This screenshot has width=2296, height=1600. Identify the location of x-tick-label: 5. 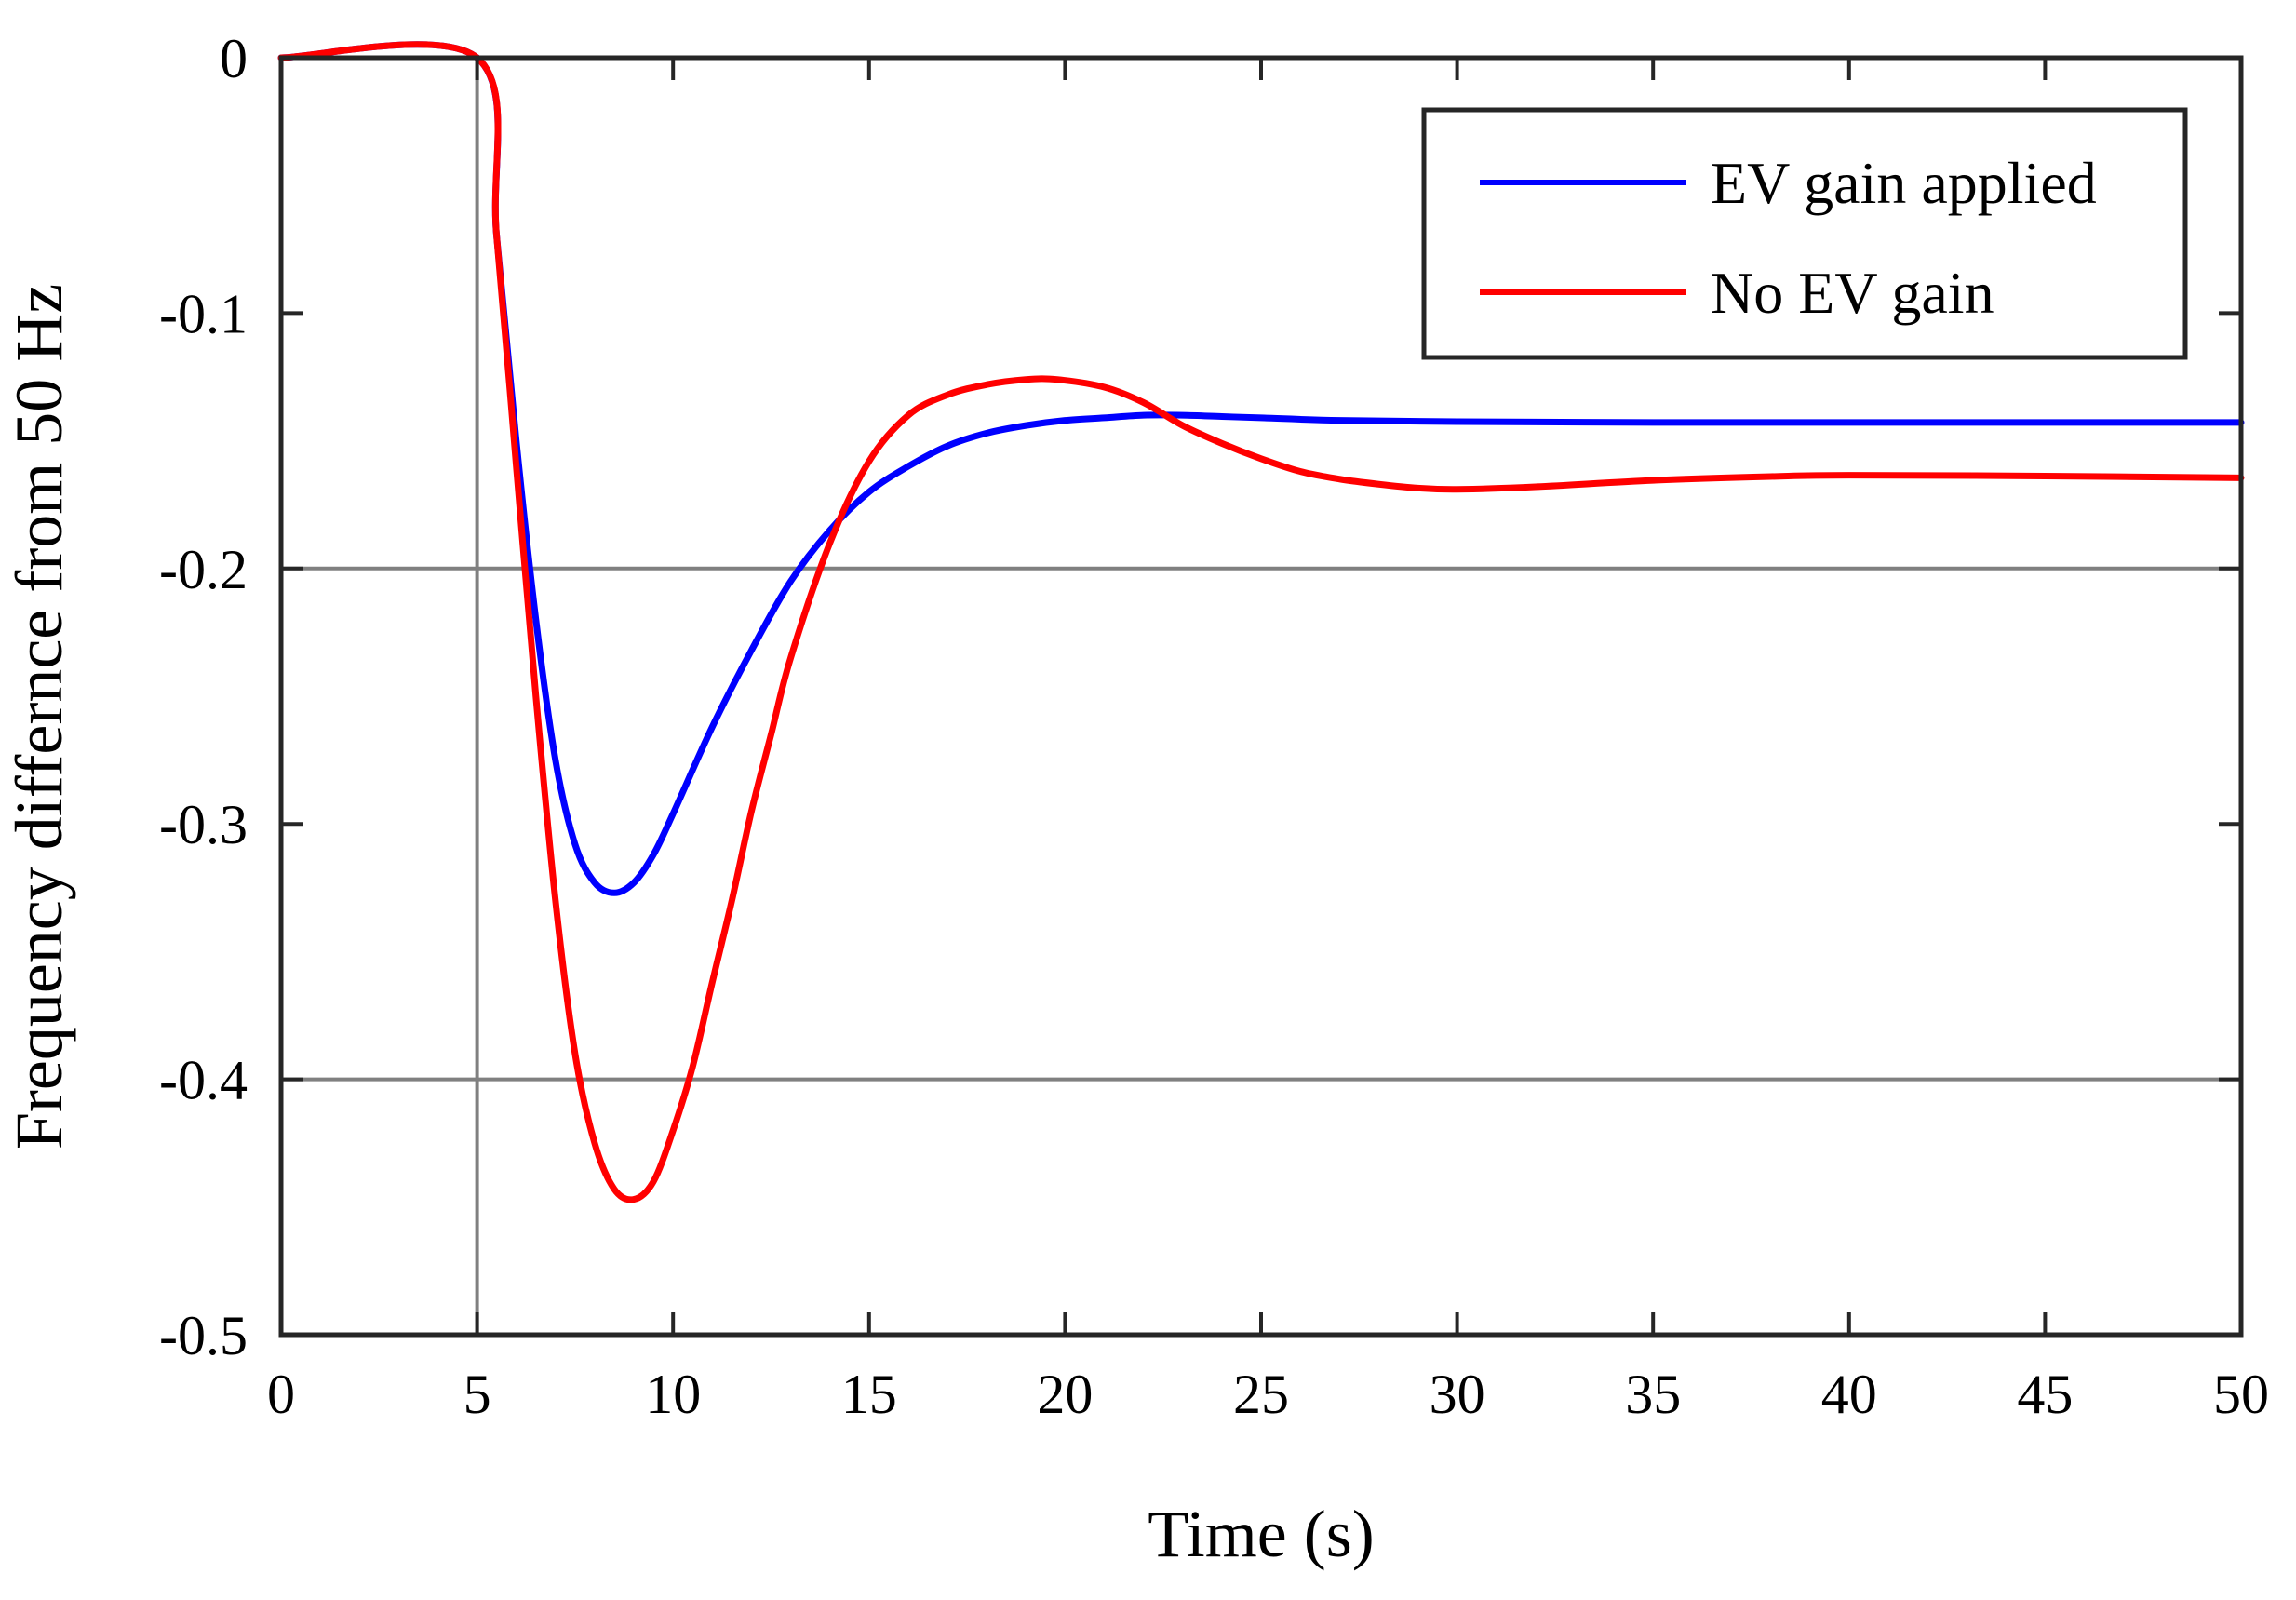
(477, 1394).